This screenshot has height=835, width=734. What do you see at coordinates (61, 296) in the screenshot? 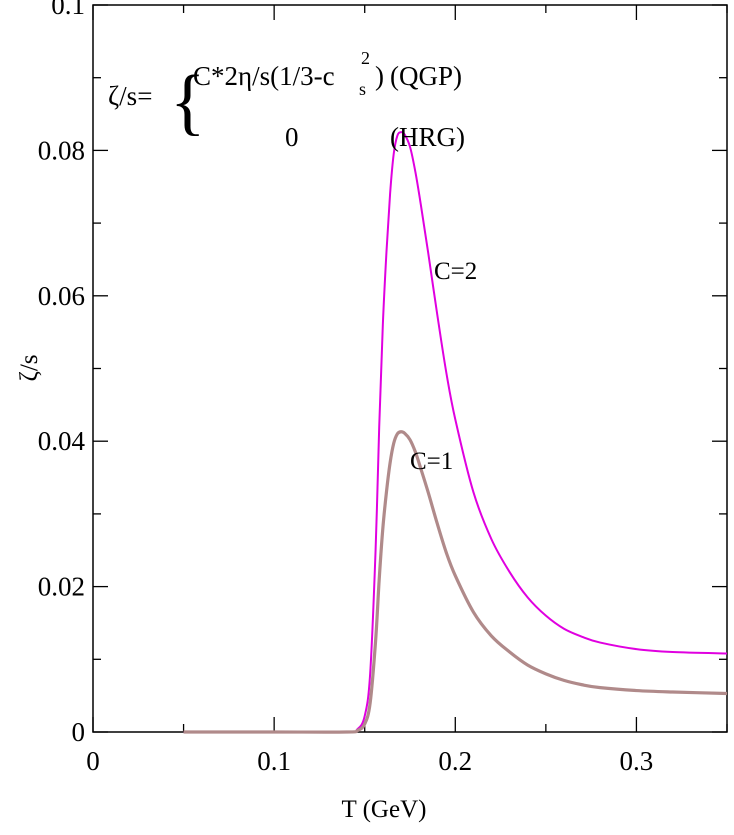
I see `y-tick-label: 0.06` at bounding box center [61, 296].